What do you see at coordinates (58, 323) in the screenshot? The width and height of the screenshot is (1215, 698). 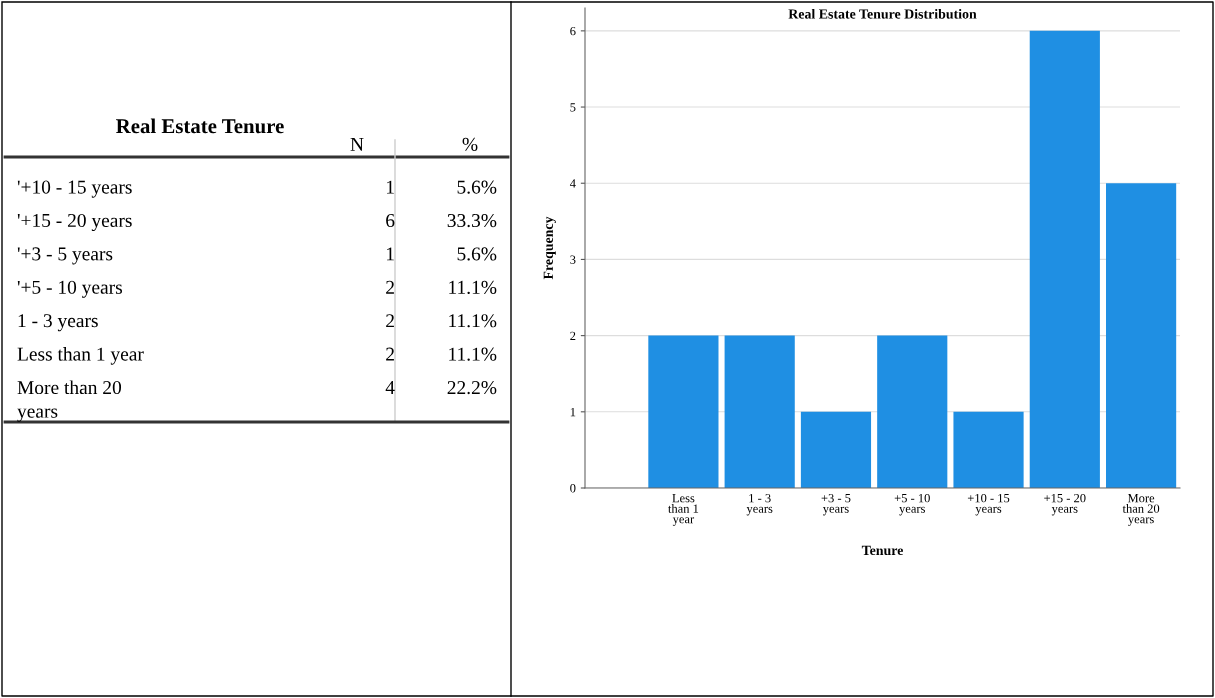 I see `category-label: 1 - 3 years` at bounding box center [58, 323].